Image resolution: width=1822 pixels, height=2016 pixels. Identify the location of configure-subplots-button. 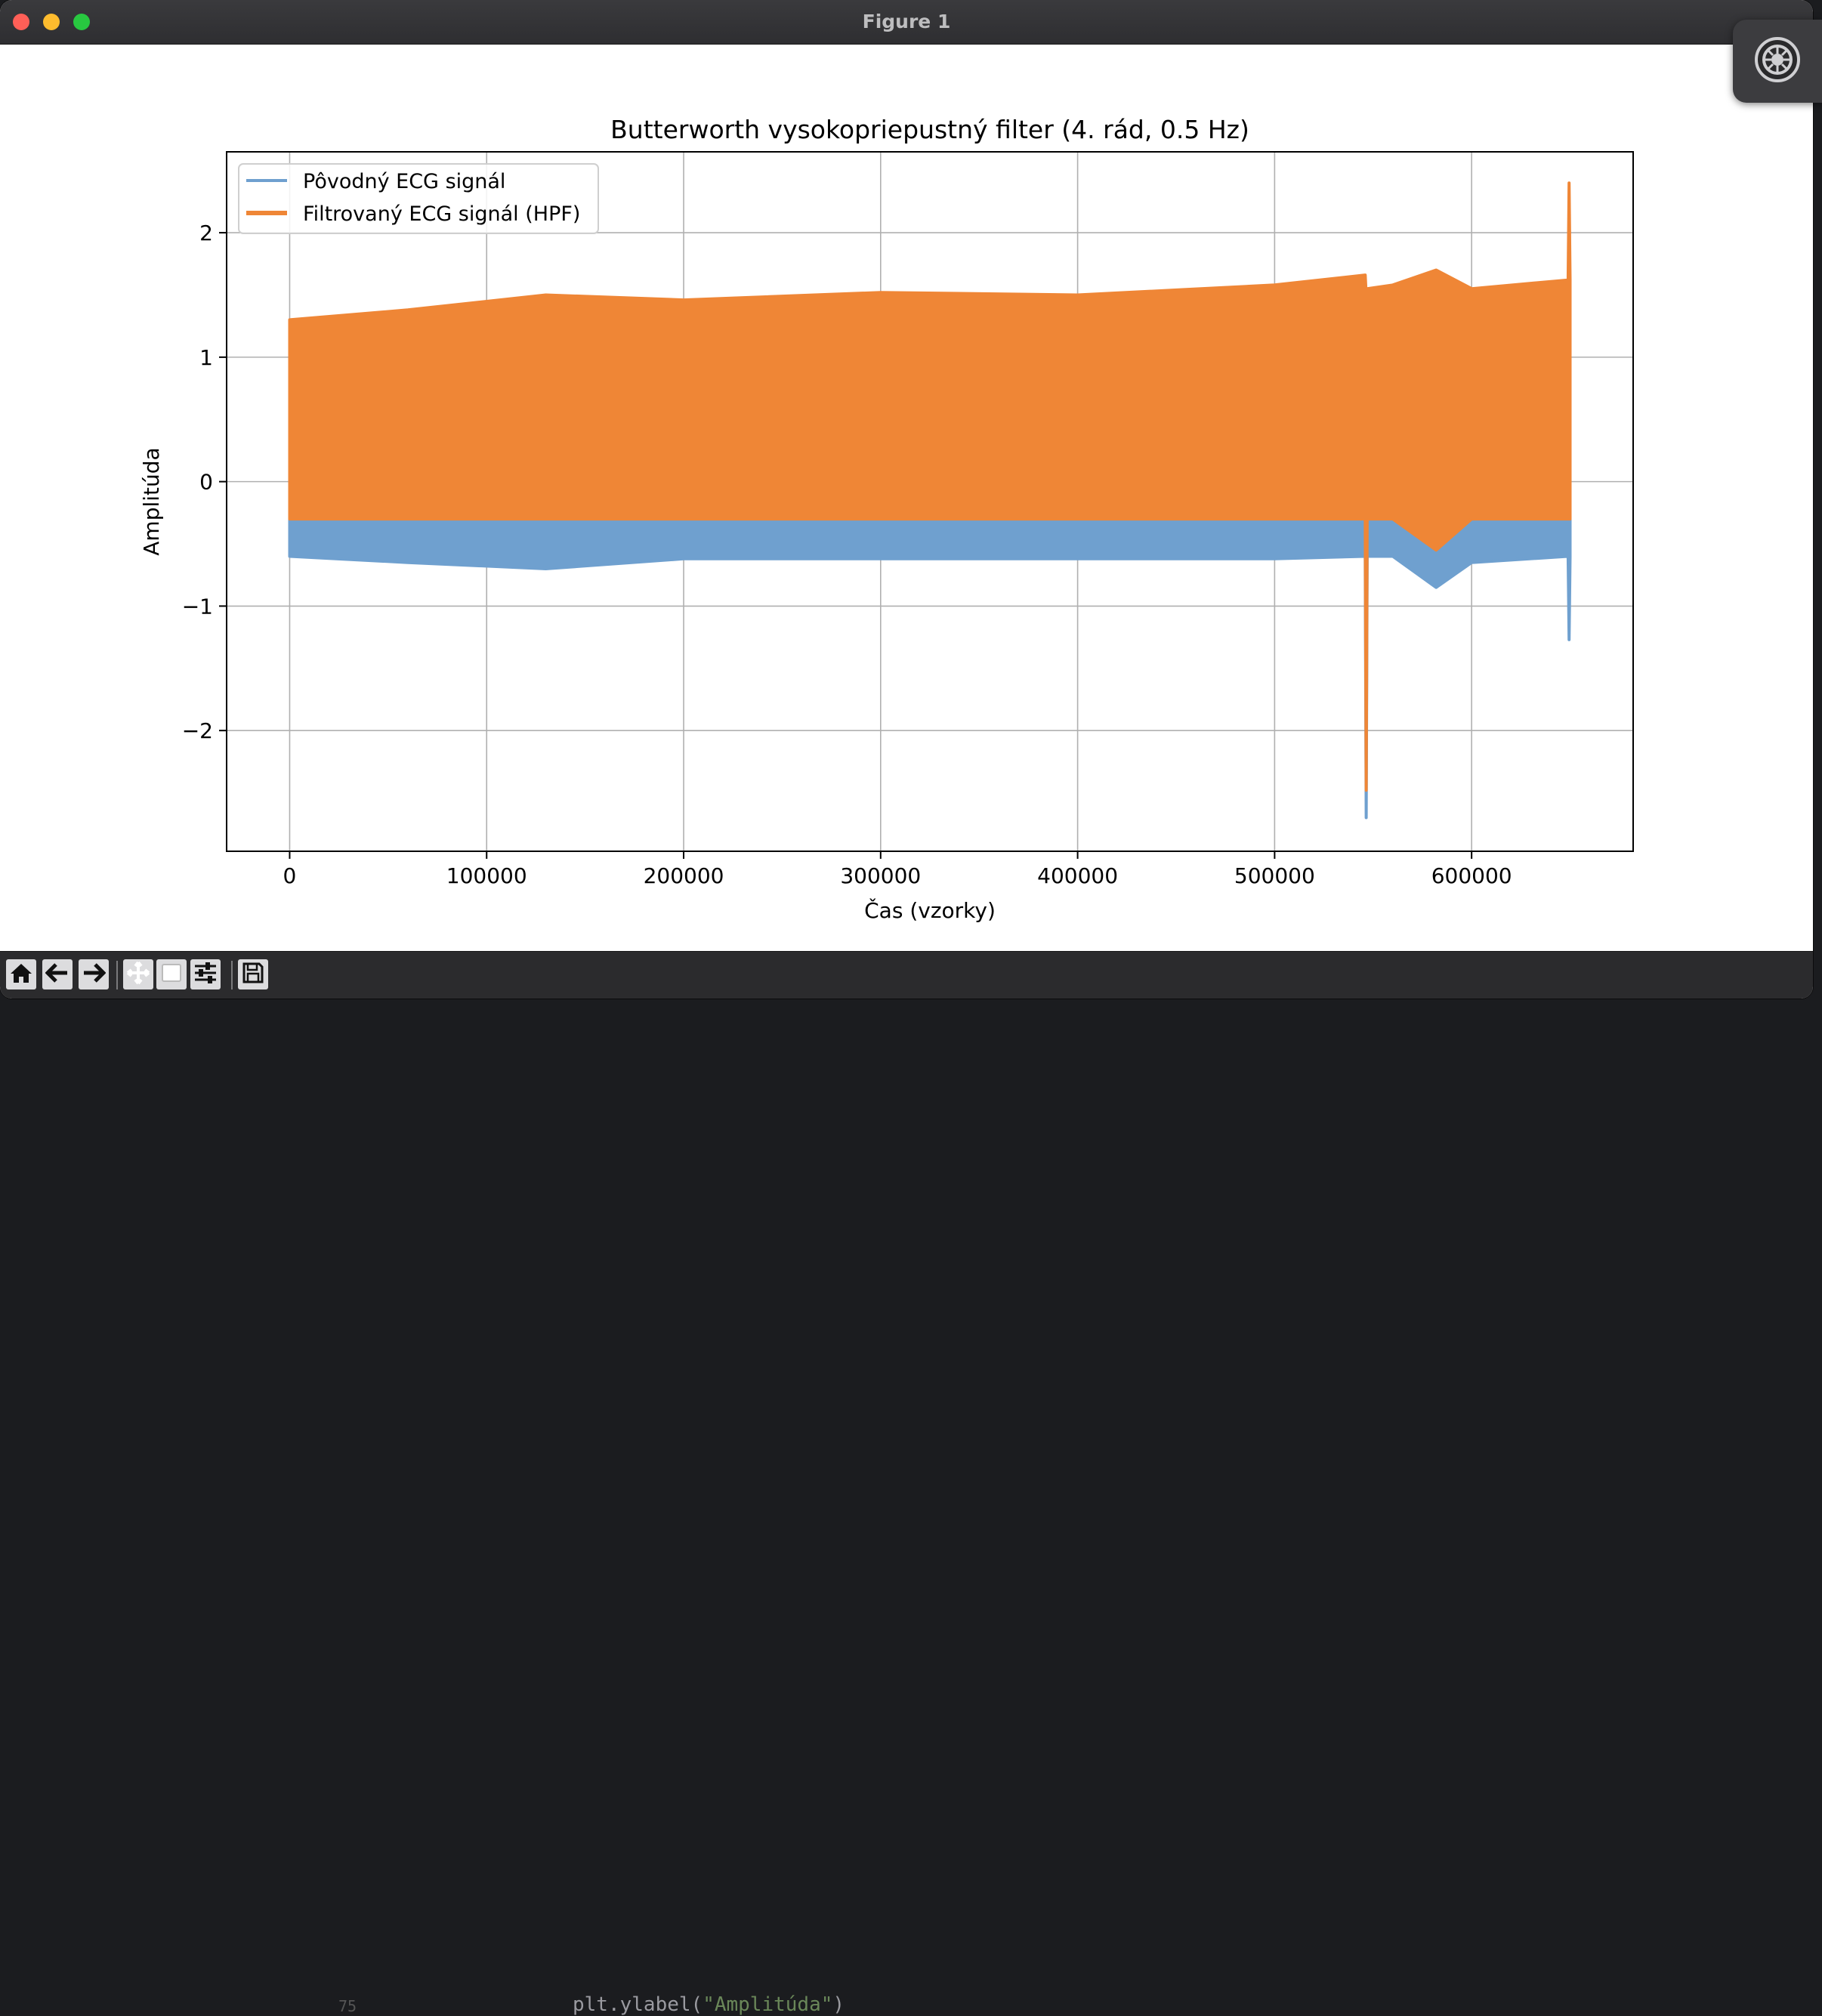
(205, 974).